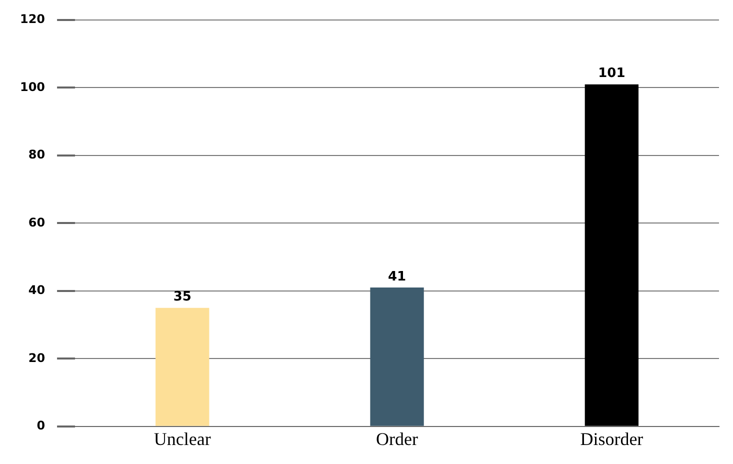  What do you see at coordinates (33, 87) in the screenshot?
I see `y-tick-label: 100` at bounding box center [33, 87].